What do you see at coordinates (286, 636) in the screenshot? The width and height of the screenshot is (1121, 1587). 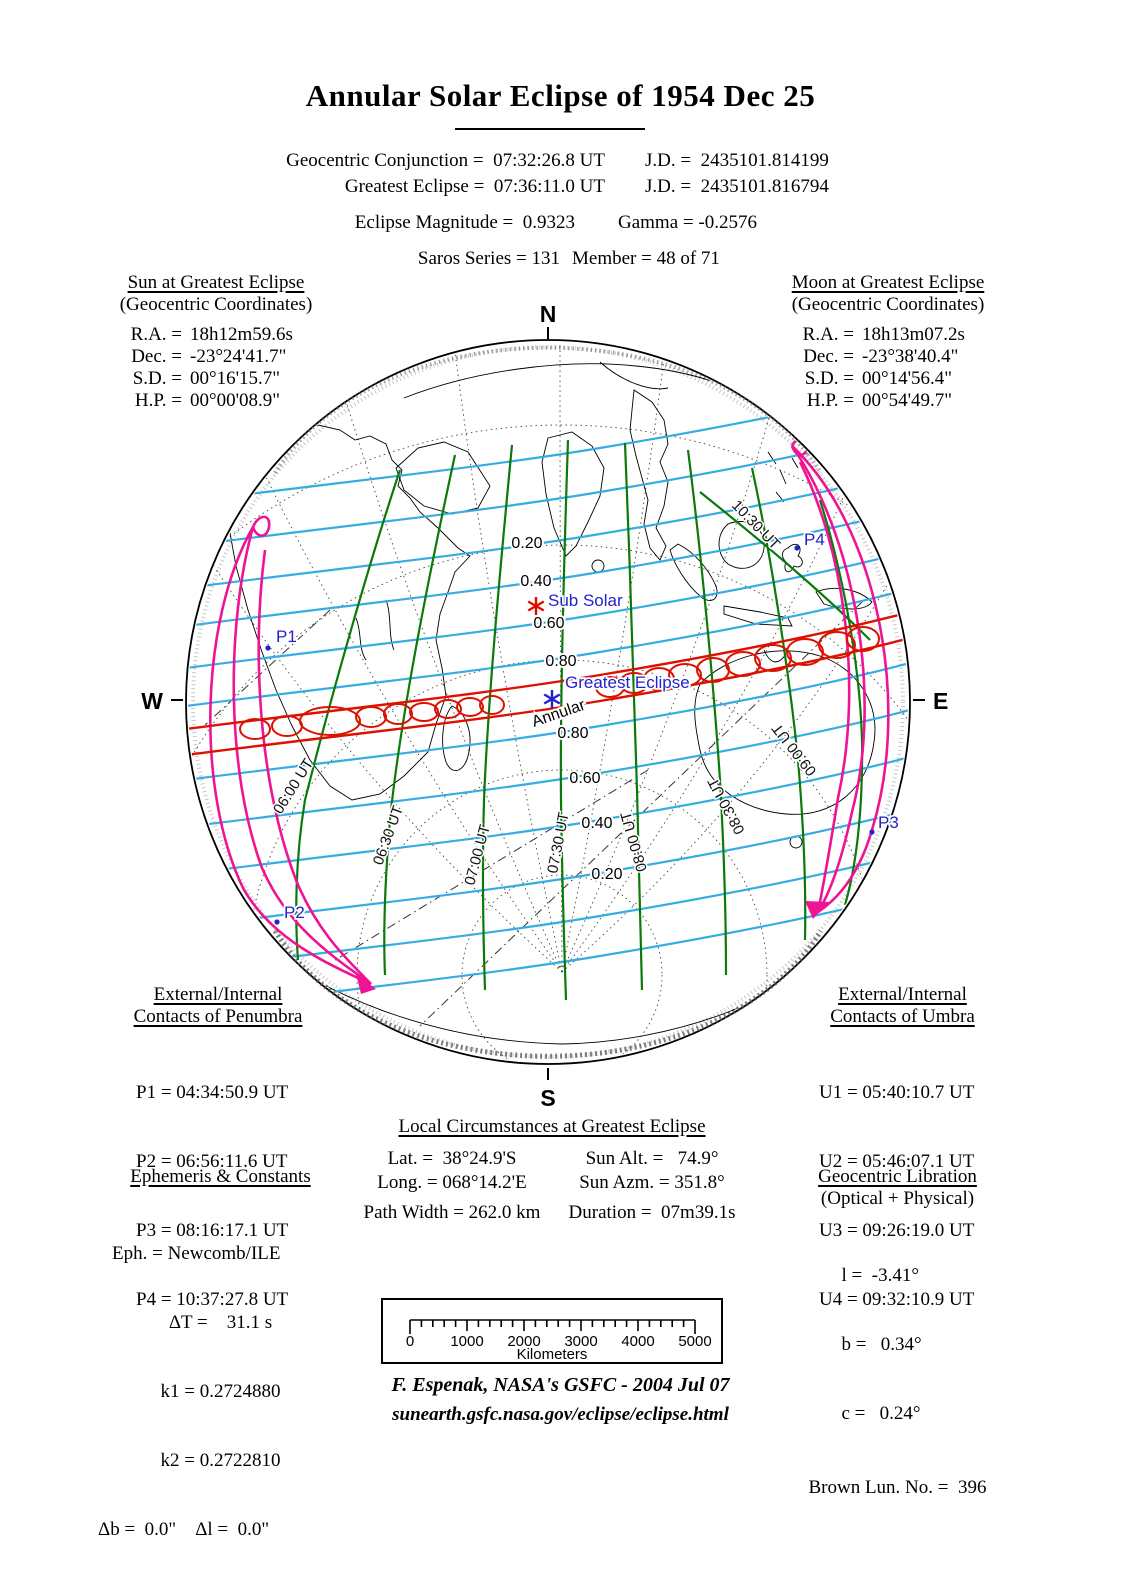 I see `p1-label: P1` at bounding box center [286, 636].